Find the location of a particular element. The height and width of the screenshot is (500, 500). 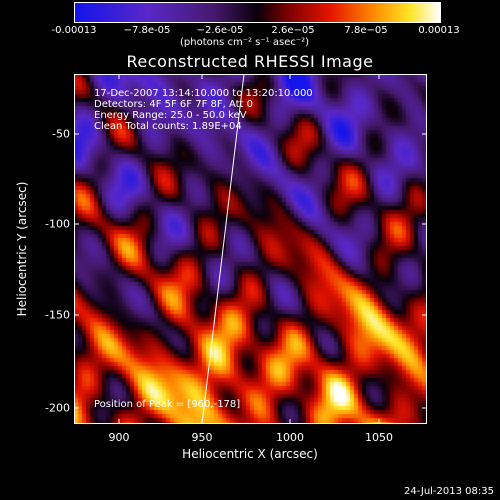

ytick-label: -100 is located at coordinates (57, 224).